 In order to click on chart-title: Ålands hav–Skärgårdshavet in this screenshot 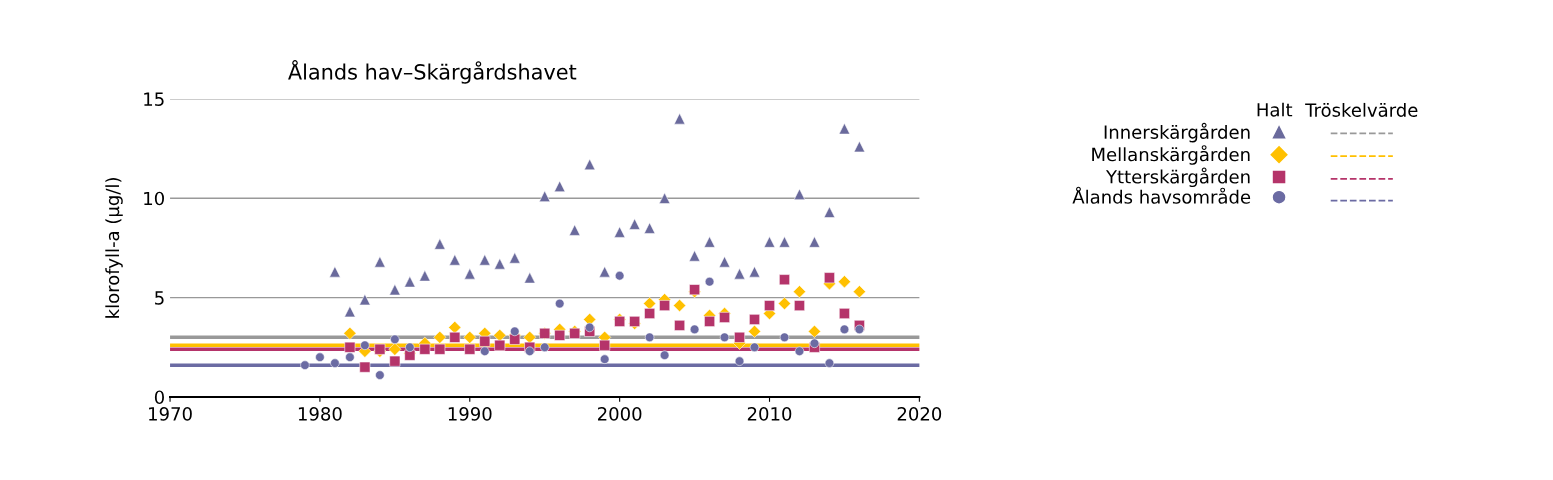, I will do `click(432, 72)`.